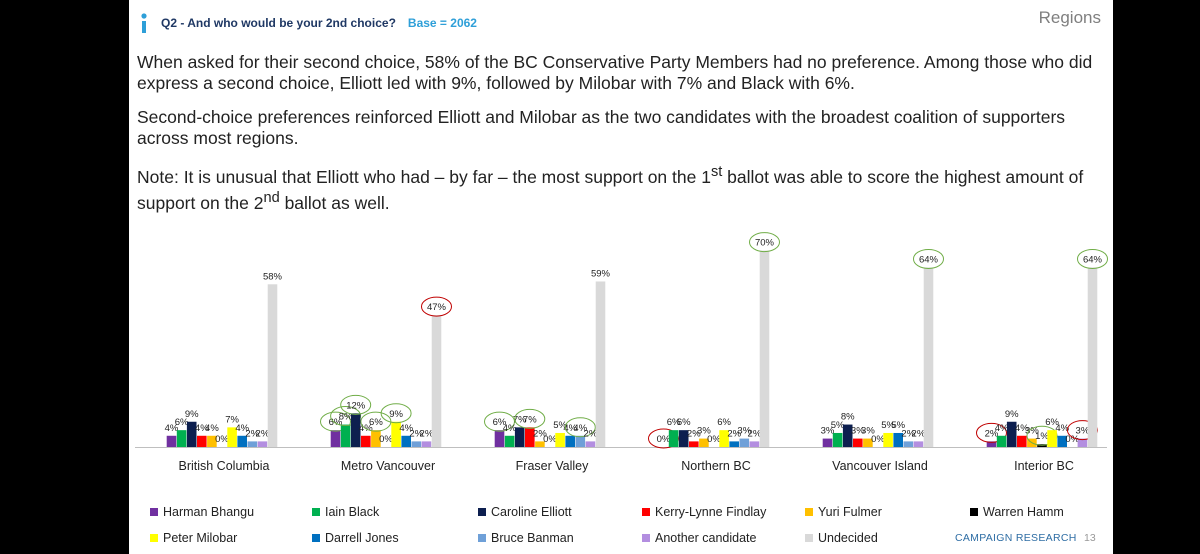 This screenshot has width=1200, height=554. Describe the element at coordinates (252, 433) in the screenshot. I see `data-label-0-8: 2%` at that location.